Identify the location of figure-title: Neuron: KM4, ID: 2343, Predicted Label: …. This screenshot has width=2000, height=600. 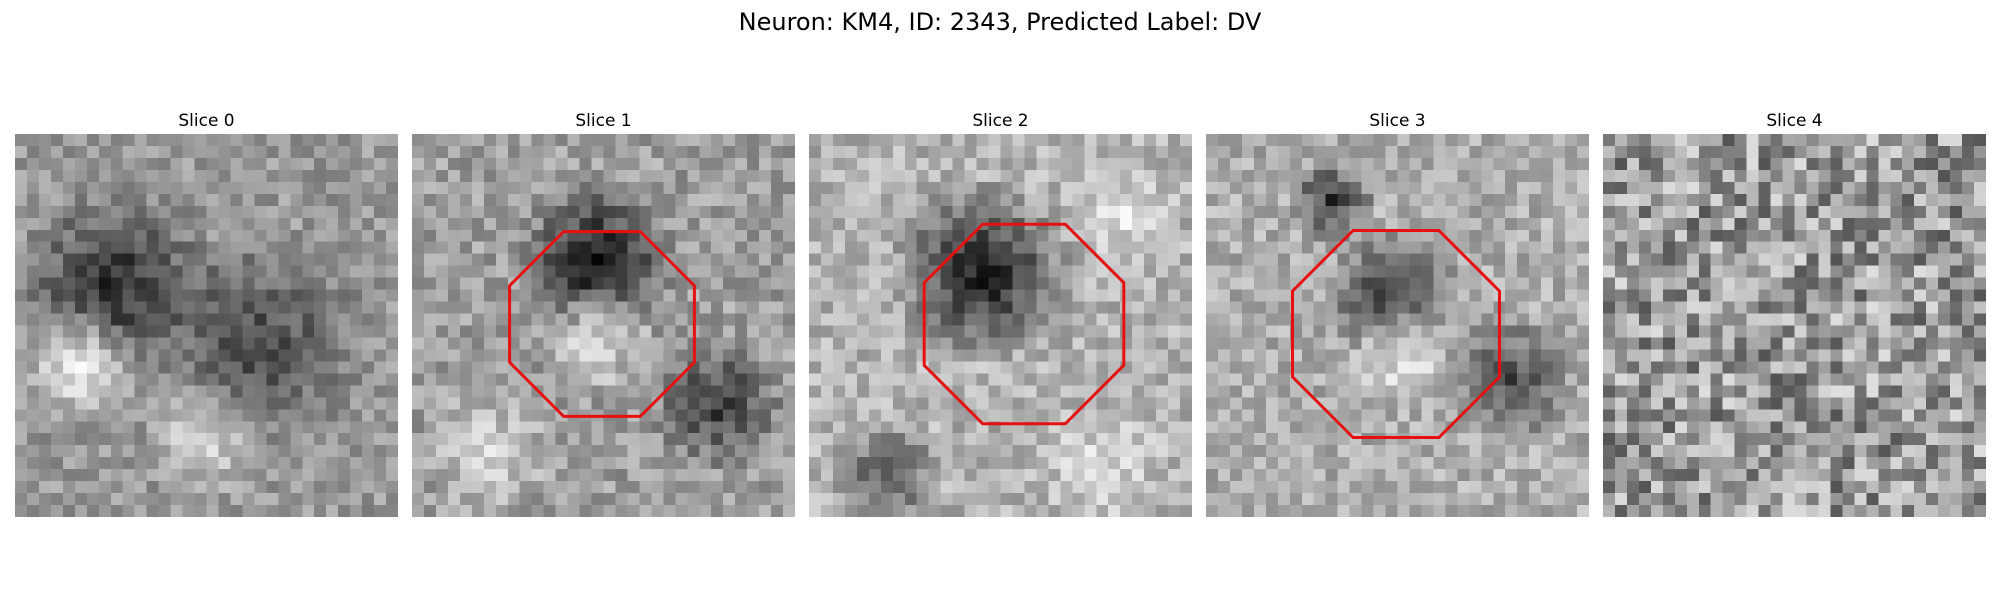
(1000, 22).